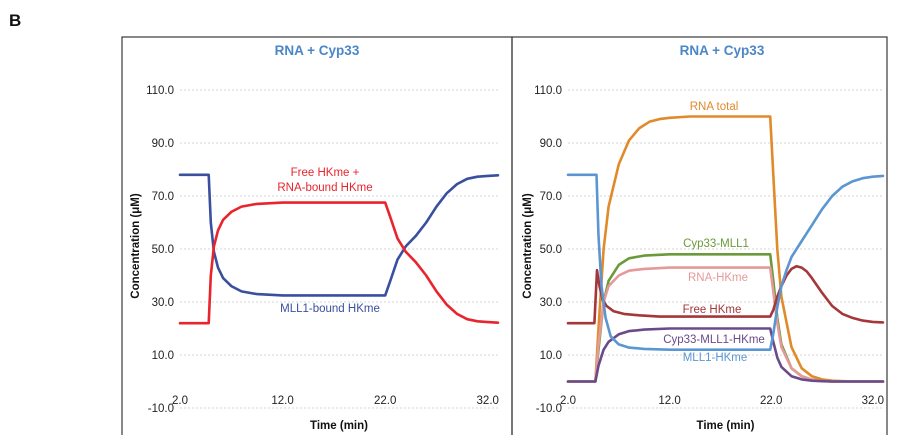 The height and width of the screenshot is (435, 897). What do you see at coordinates (725, 262) in the screenshot?
I see `series-line-mll1-hkme` at bounding box center [725, 262].